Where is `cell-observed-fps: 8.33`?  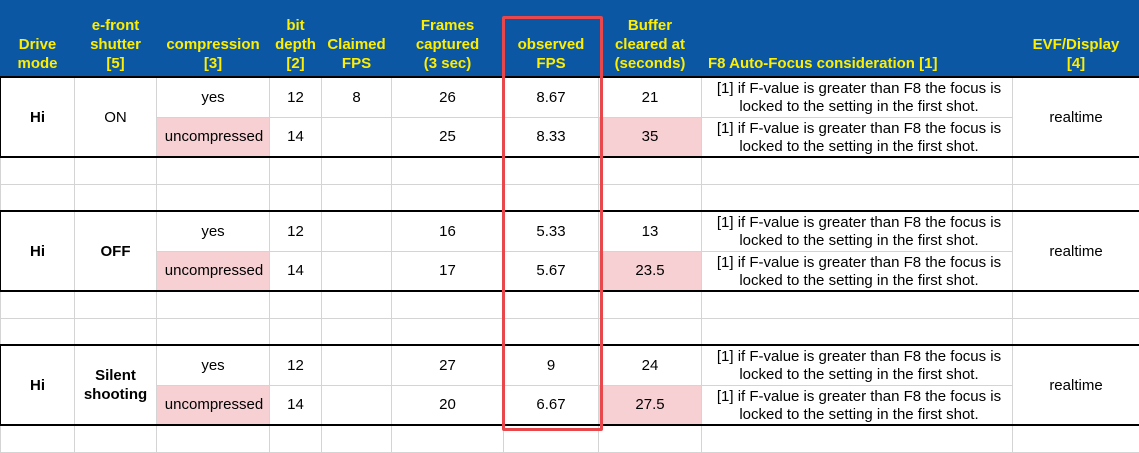
cell-observed-fps: 8.33 is located at coordinates (551, 137).